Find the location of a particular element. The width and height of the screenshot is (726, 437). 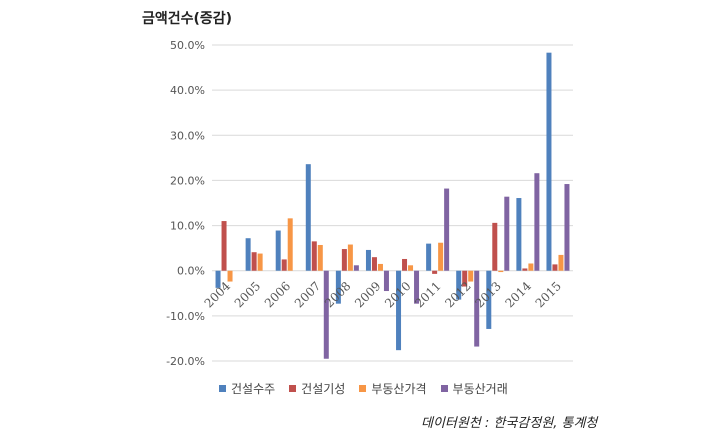

bar-2013-건설수주 is located at coordinates (489, 299).